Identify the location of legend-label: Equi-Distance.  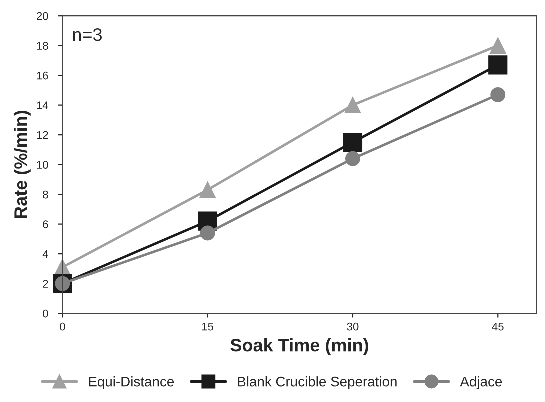
(131, 383).